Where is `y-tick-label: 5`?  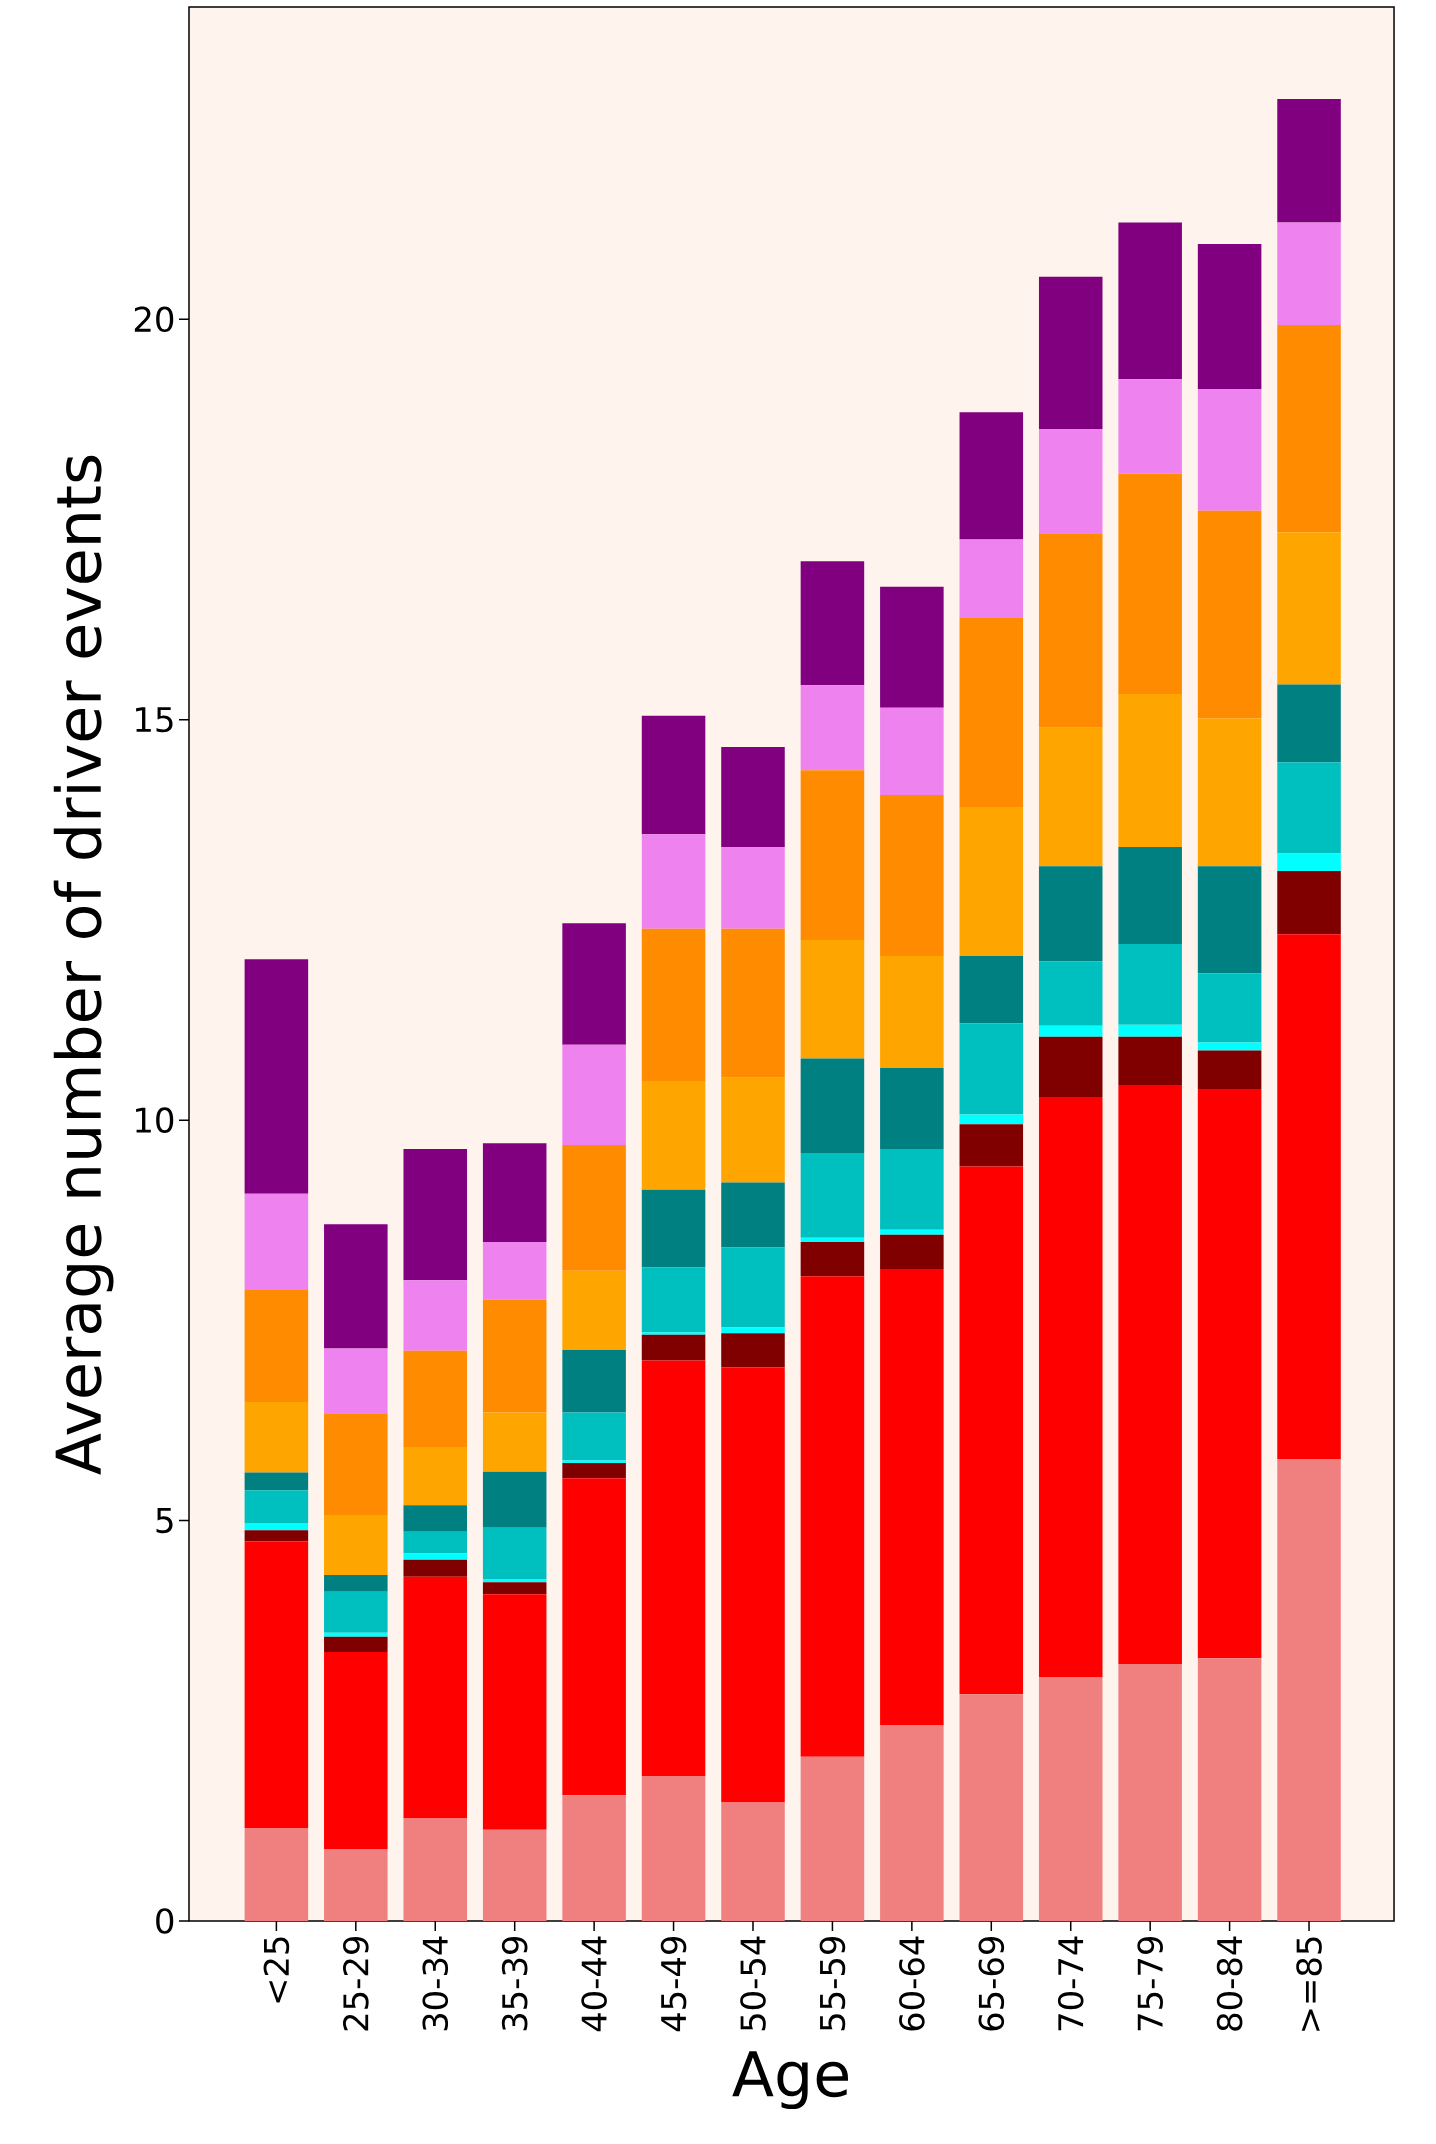
y-tick-label: 5 is located at coordinates (164, 1520).